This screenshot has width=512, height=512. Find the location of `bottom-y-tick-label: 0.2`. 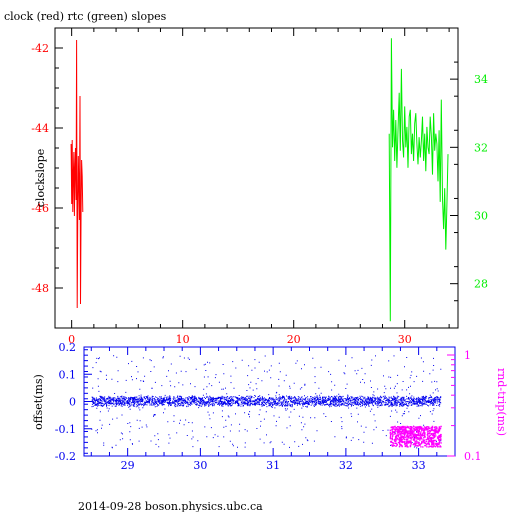

bottom-y-tick-label: 0.2 is located at coordinates (68, 347).